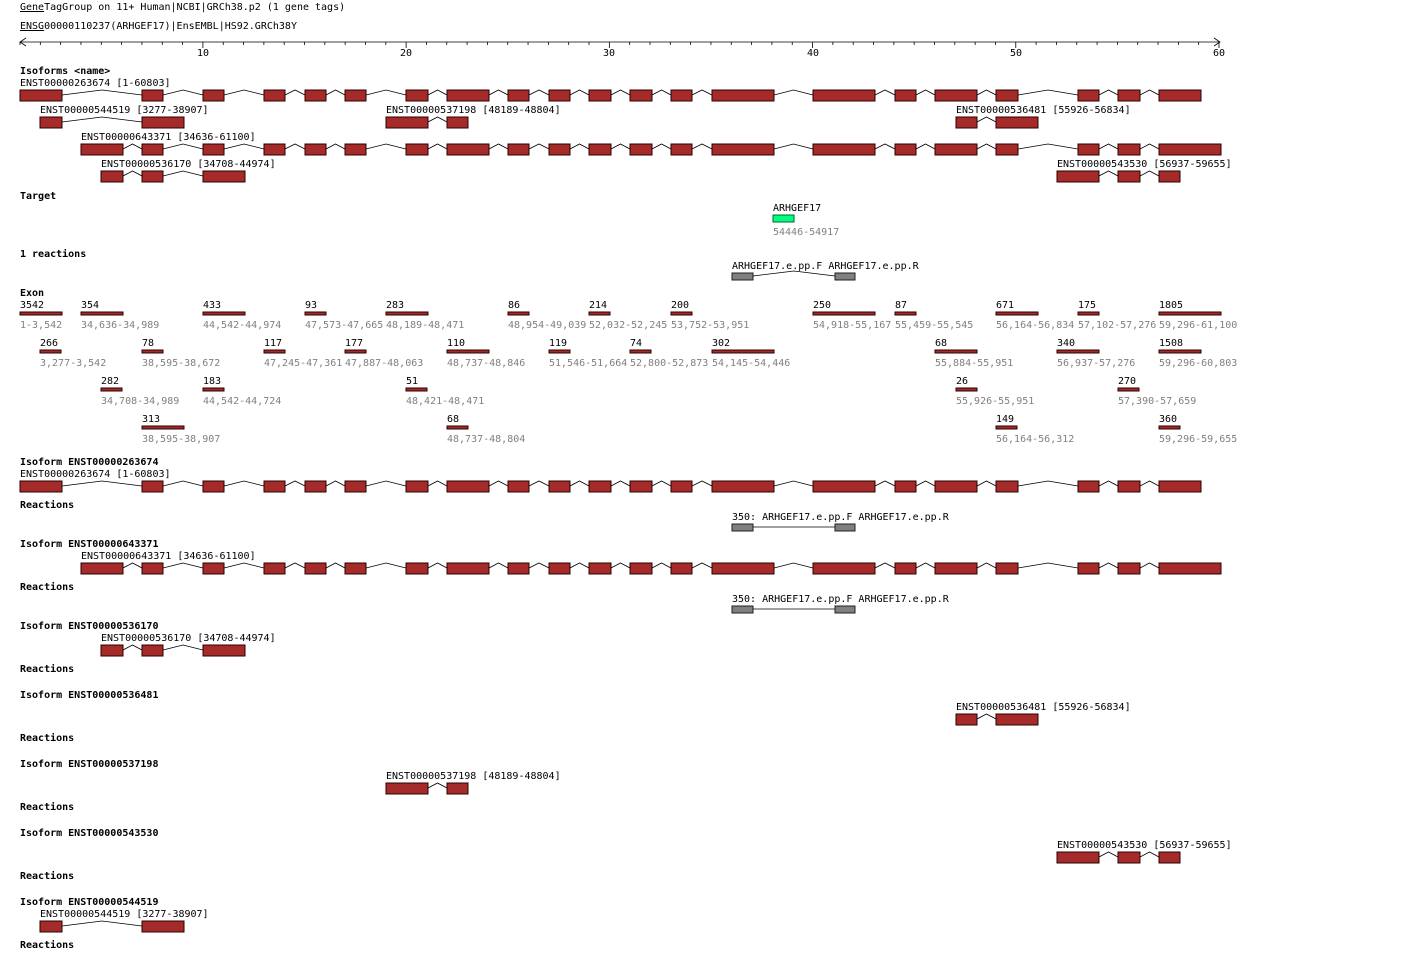 The image size is (1420, 961). What do you see at coordinates (826, 266) in the screenshot?
I see `reaction-primers: ARHGEF17.e.pp.F ARHGEF17.e.pp.R` at bounding box center [826, 266].